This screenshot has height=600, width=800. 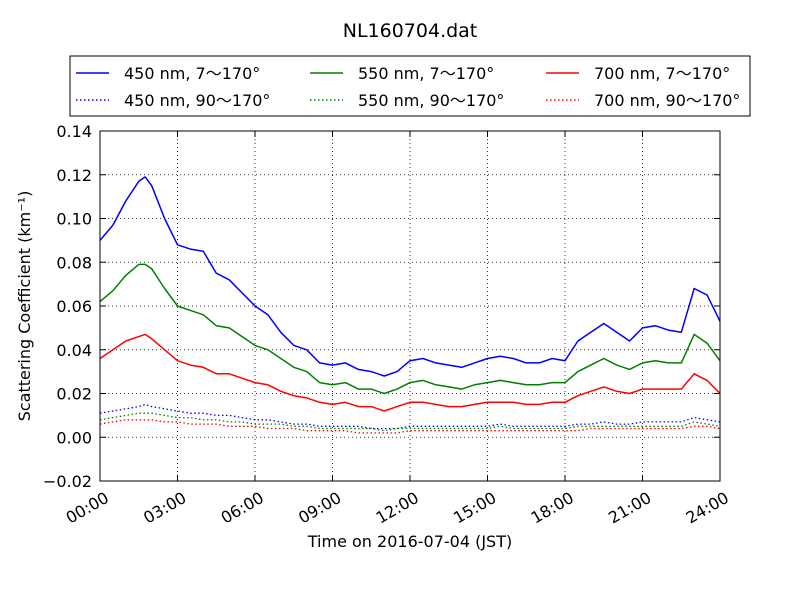 What do you see at coordinates (707, 508) in the screenshot?
I see `x-tick-label: 24:00` at bounding box center [707, 508].